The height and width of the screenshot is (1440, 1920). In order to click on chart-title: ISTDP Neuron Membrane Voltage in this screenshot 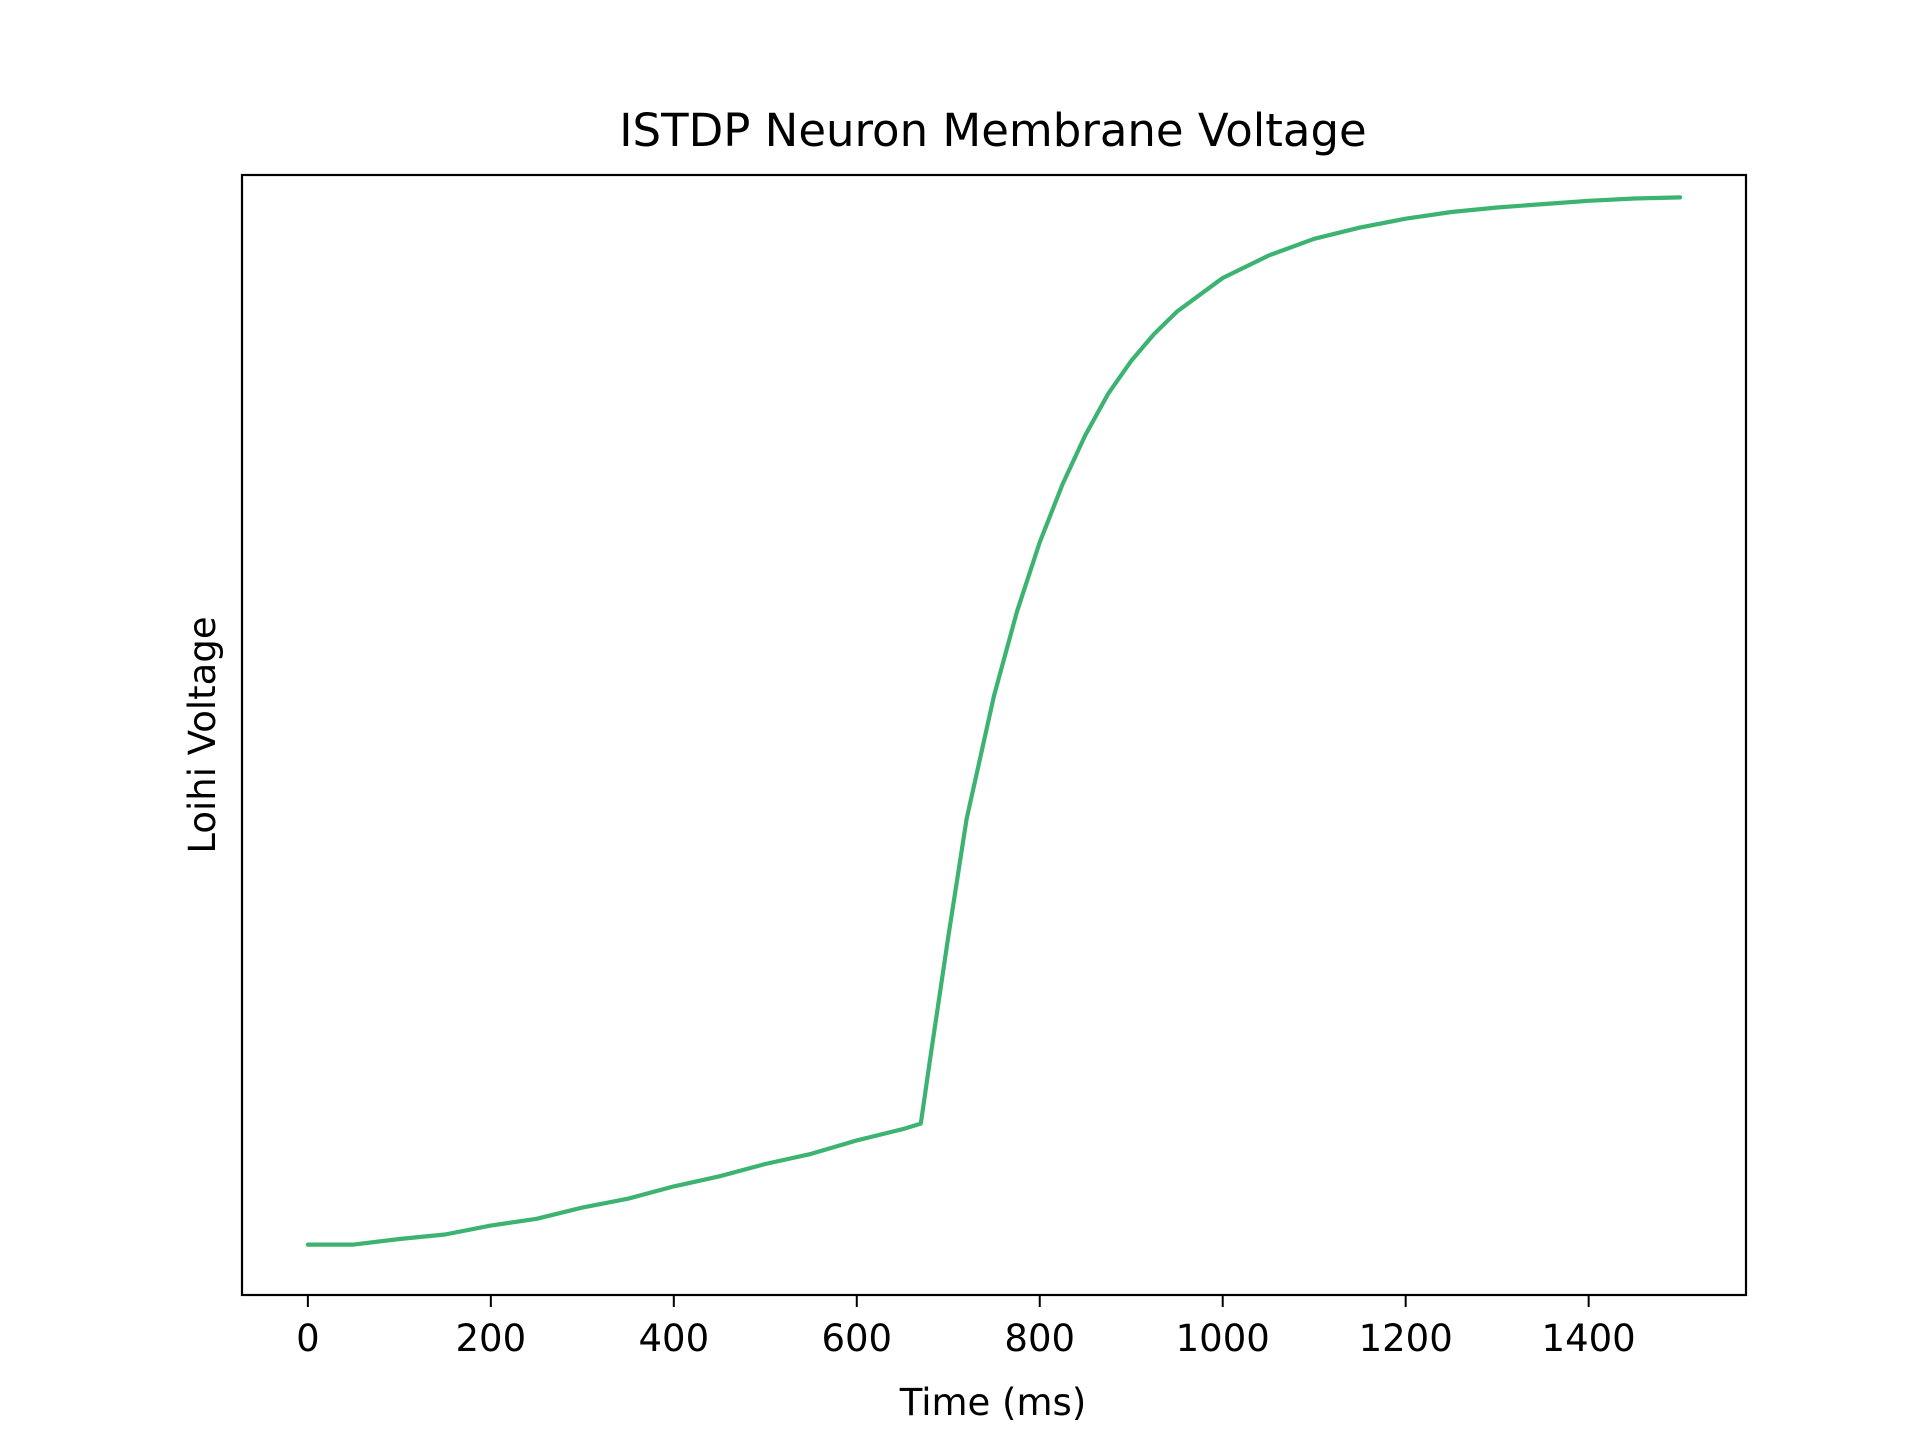, I will do `click(992, 130)`.